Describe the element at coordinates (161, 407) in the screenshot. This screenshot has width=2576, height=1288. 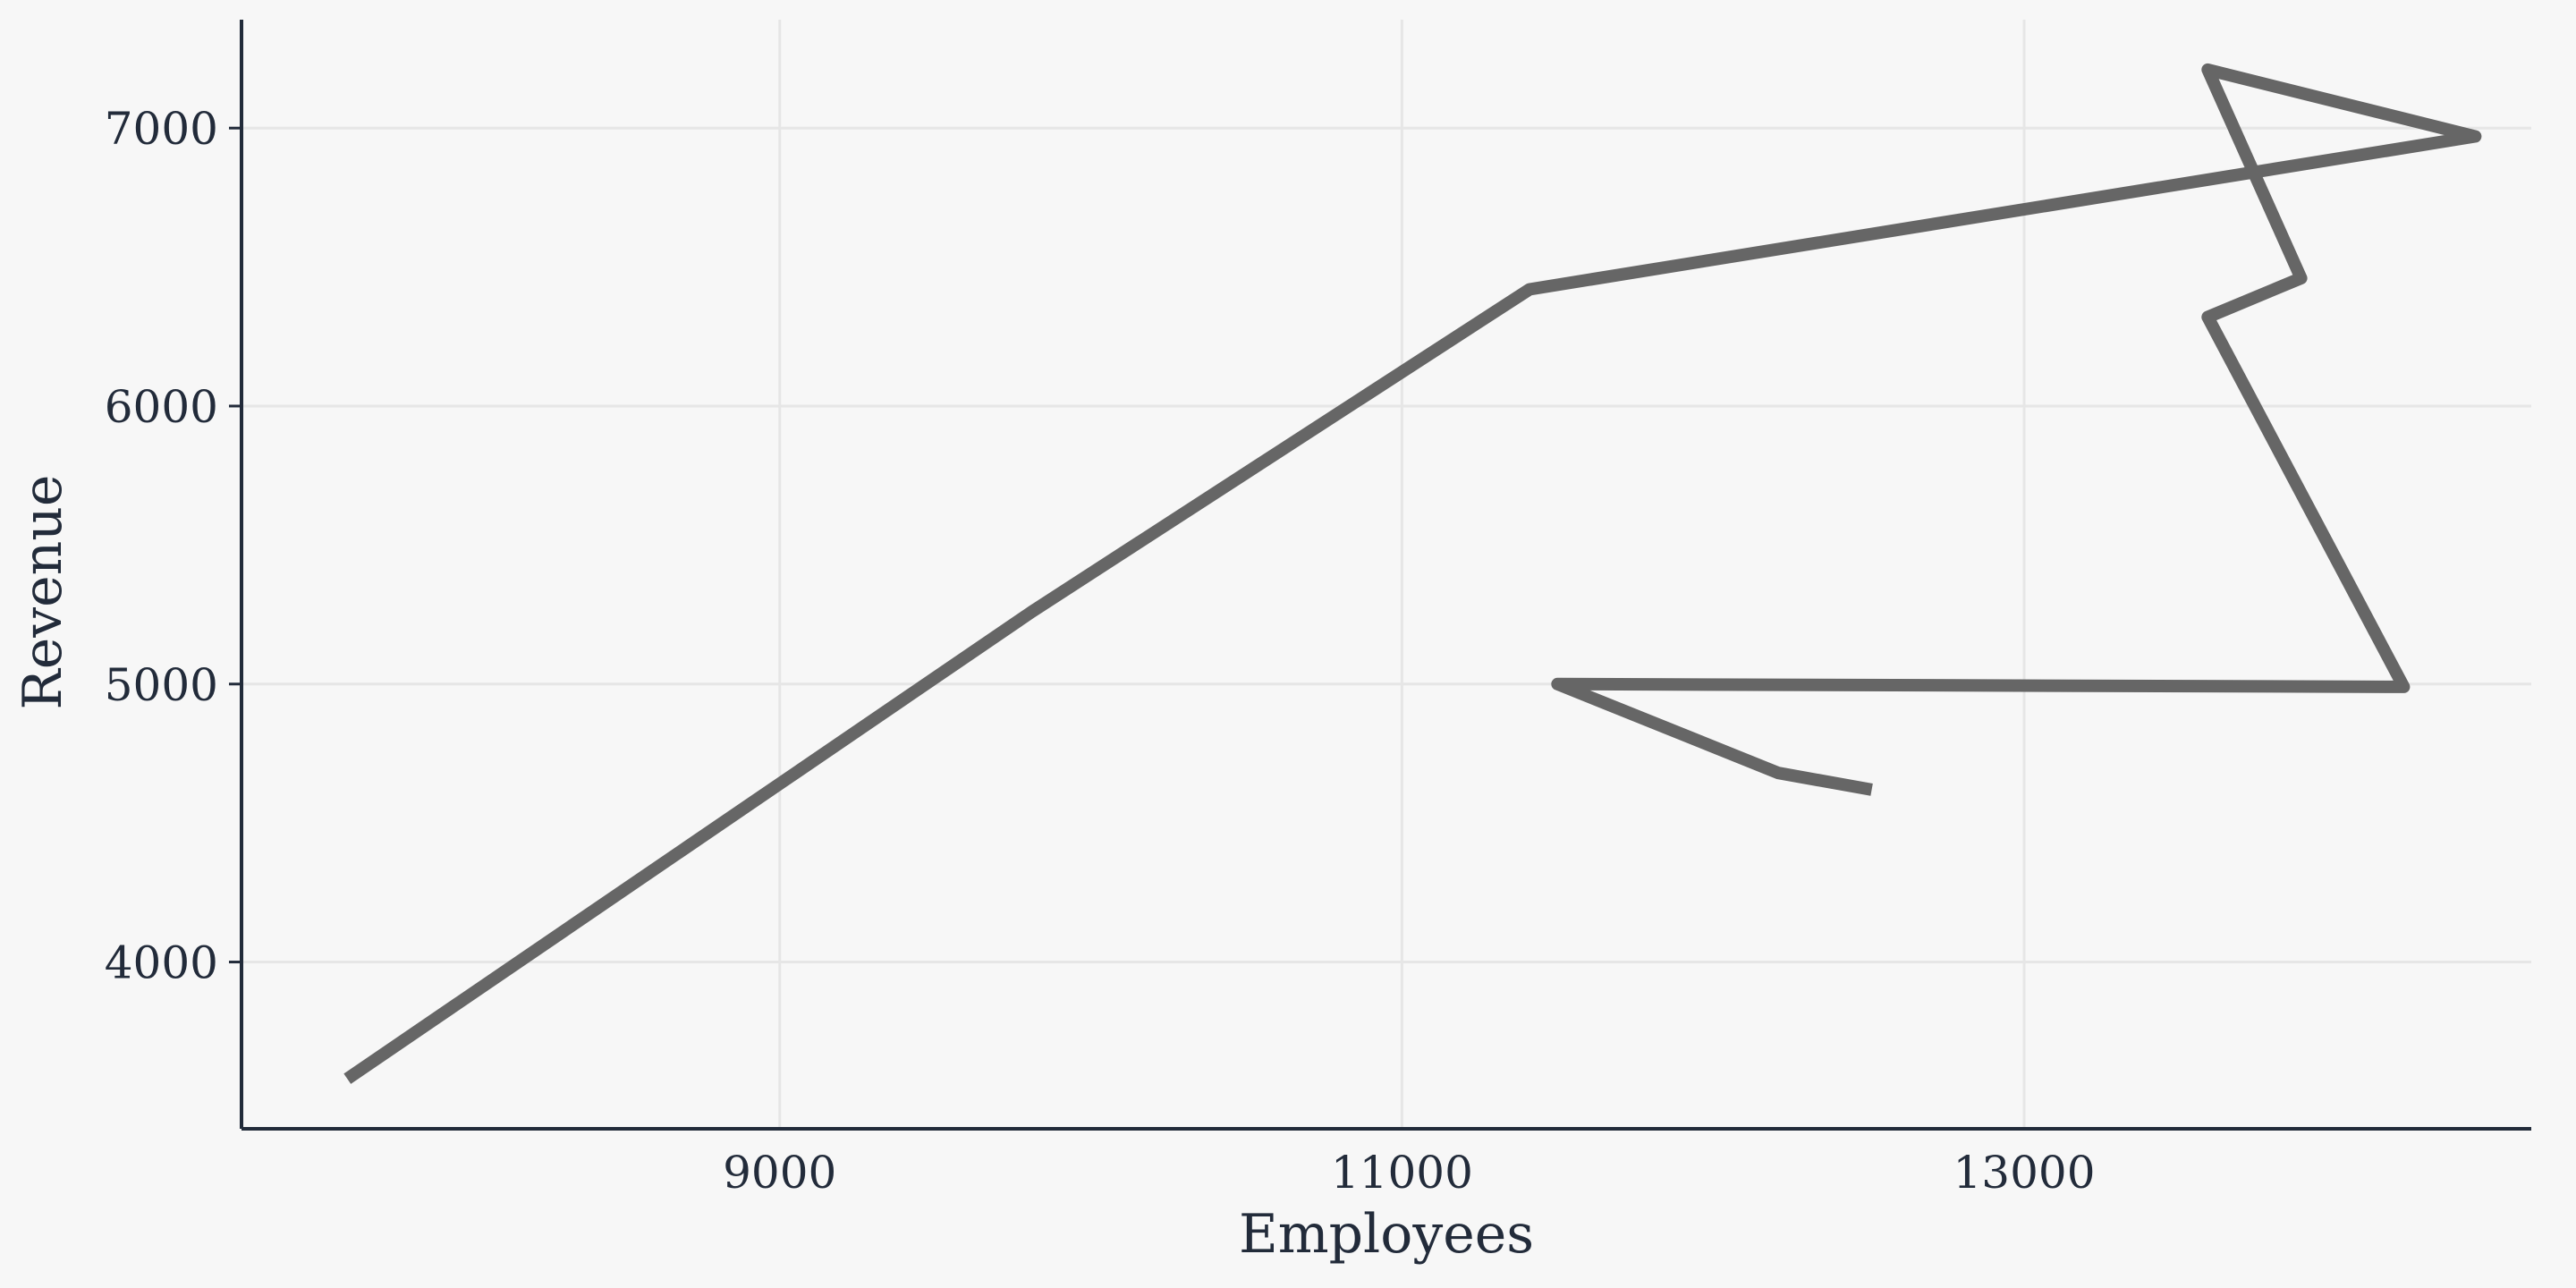
I see `y-tick-label: 6000` at that location.